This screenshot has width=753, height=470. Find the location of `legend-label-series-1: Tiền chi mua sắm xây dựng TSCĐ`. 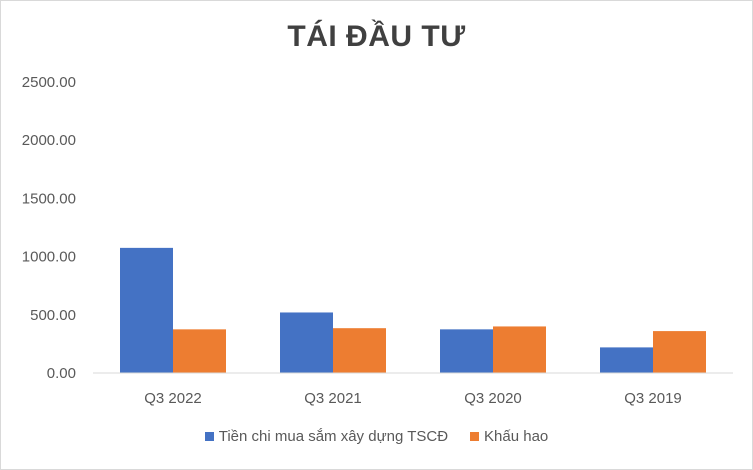

legend-label-series-1: Tiền chi mua sắm xây dựng TSCĐ is located at coordinates (333, 436).